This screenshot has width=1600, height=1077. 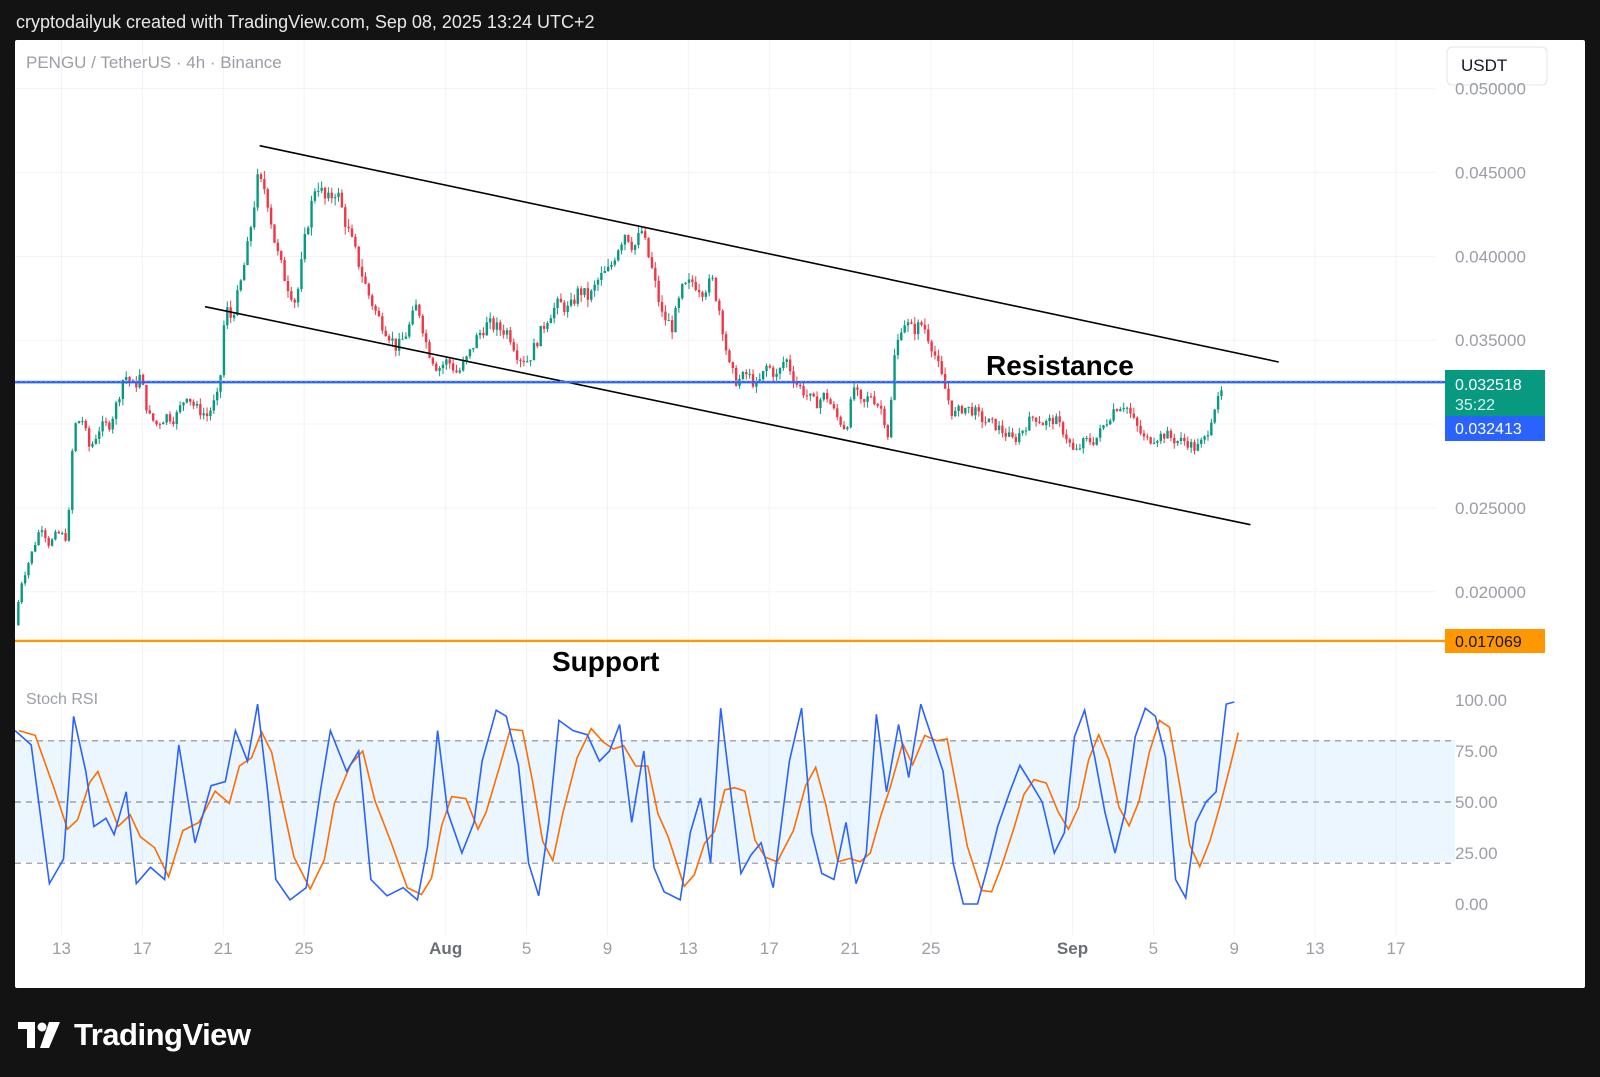 What do you see at coordinates (304, 948) in the screenshot?
I see `time-tick-label: 25` at bounding box center [304, 948].